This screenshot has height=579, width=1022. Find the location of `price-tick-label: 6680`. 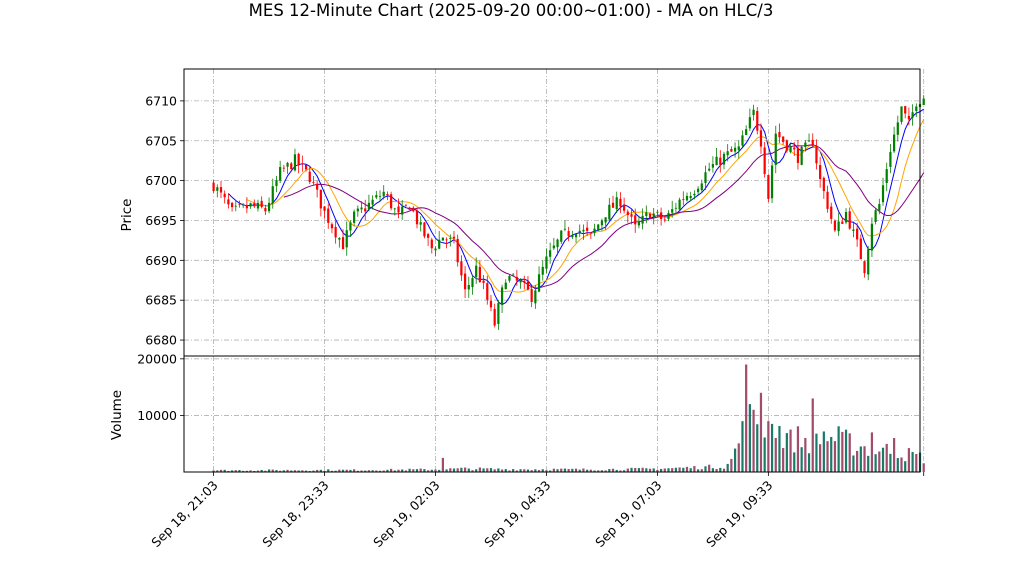

price-tick-label: 6680 is located at coordinates (161, 340).